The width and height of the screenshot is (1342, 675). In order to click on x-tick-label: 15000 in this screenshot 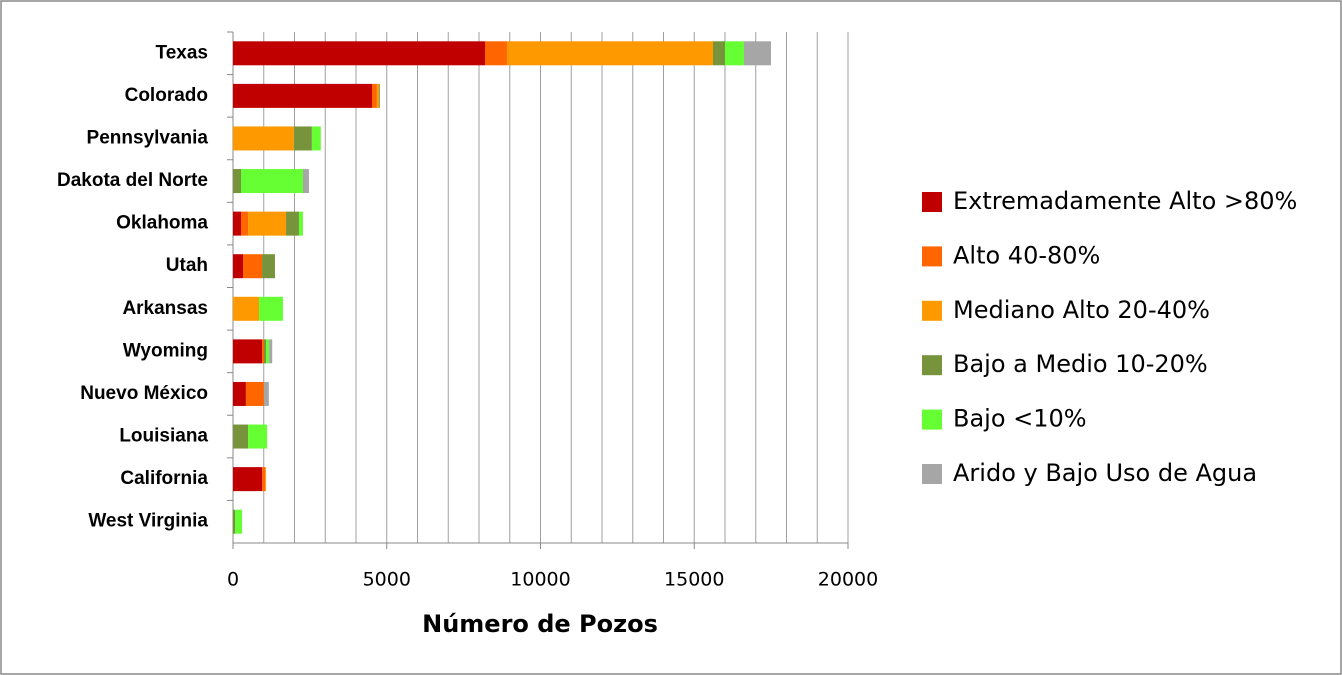, I will do `click(694, 580)`.